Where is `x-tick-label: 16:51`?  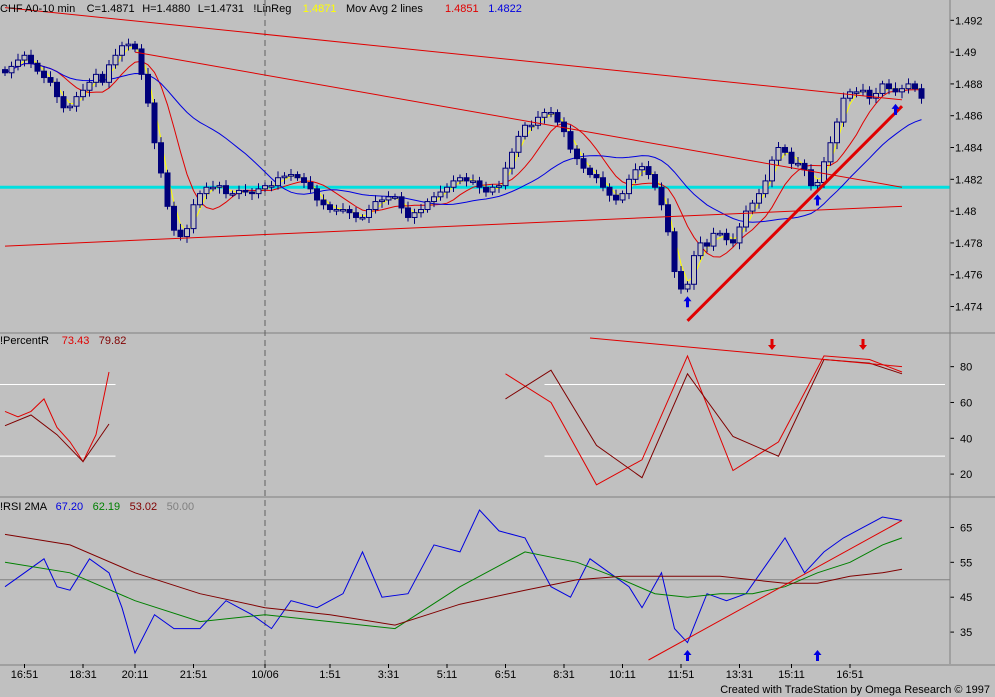
x-tick-label: 16:51 is located at coordinates (850, 675).